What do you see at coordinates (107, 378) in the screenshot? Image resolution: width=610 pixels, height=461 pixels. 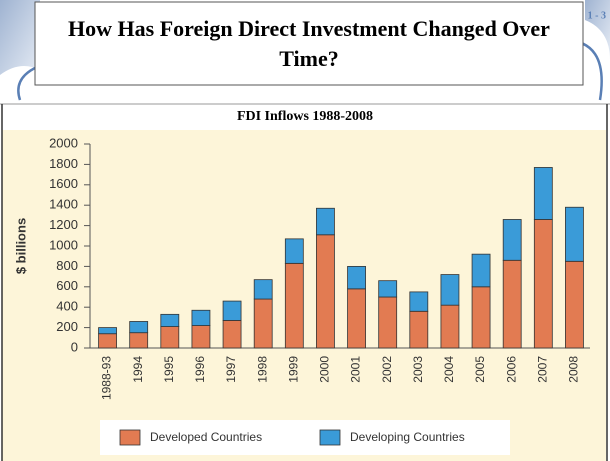 I see `x-tick-label: 1988-93` at bounding box center [107, 378].